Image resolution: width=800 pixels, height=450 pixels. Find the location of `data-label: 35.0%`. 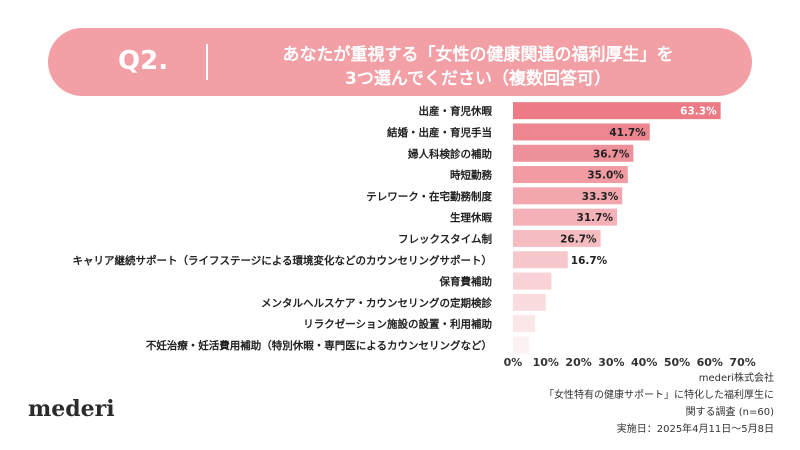

data-label: 35.0% is located at coordinates (605, 176).